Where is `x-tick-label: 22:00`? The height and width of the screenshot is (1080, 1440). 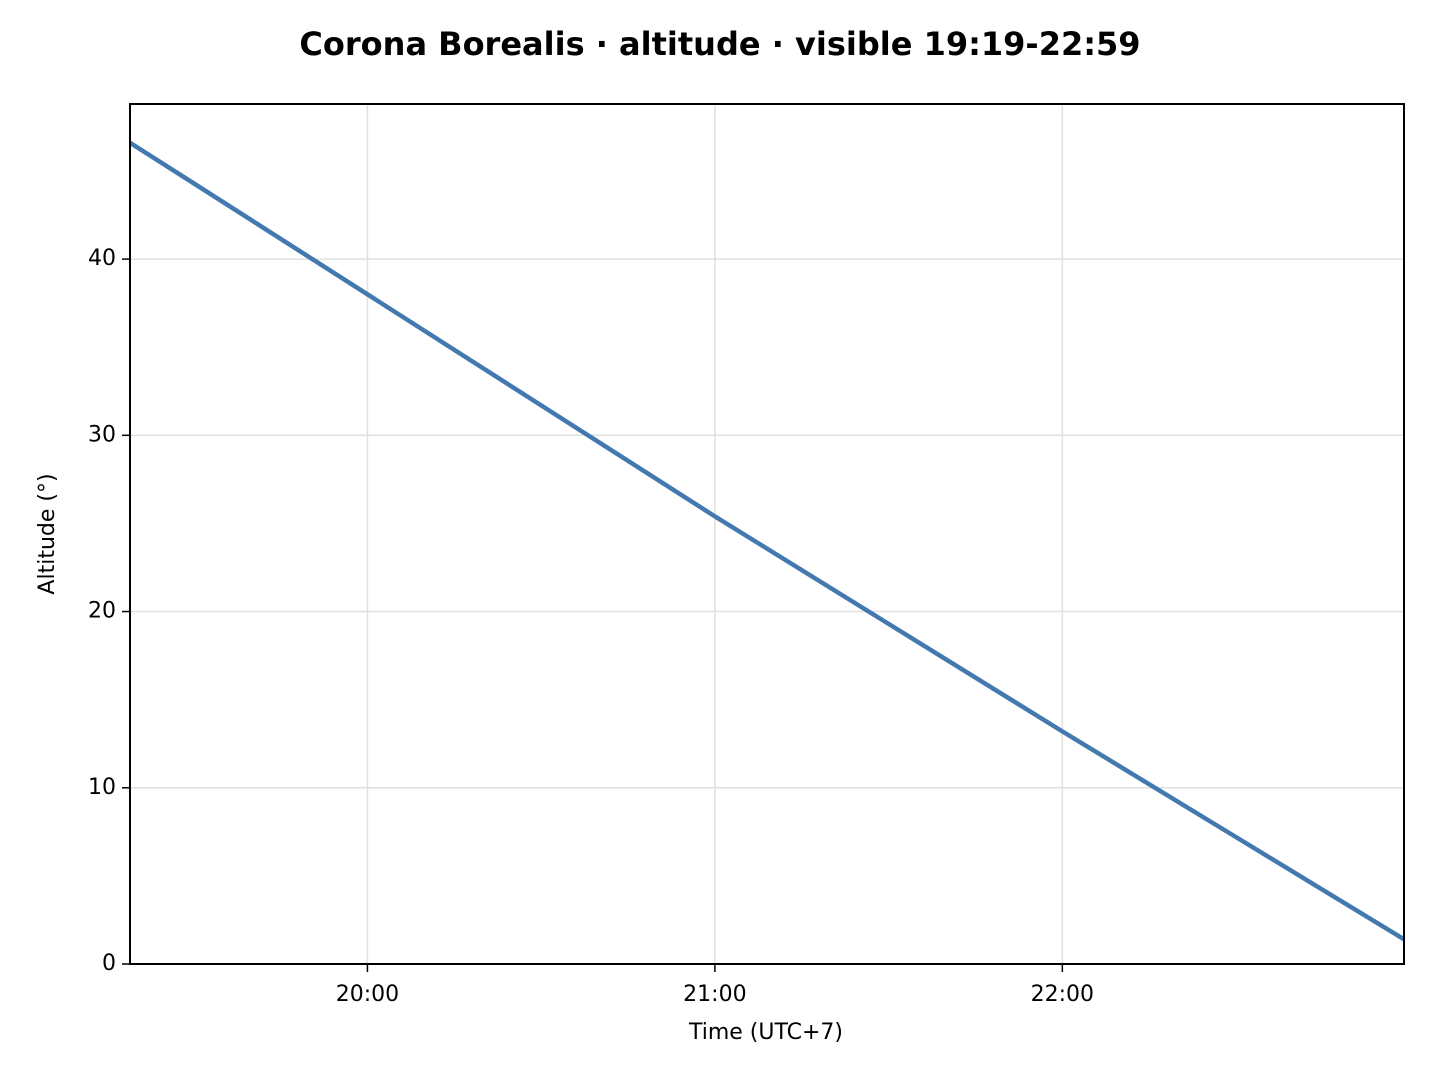
x-tick-label: 22:00 is located at coordinates (1062, 994).